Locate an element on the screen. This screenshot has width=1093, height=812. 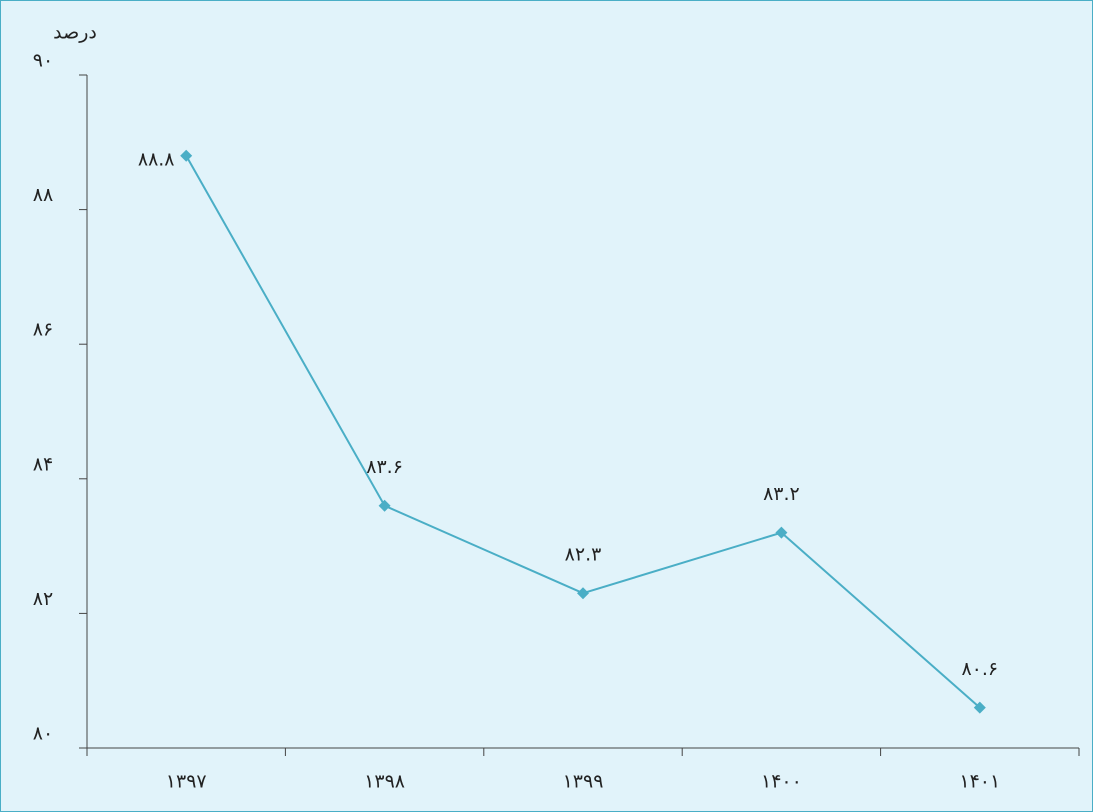
x-tick-label: ۱۴۰۰ is located at coordinates (781, 782).